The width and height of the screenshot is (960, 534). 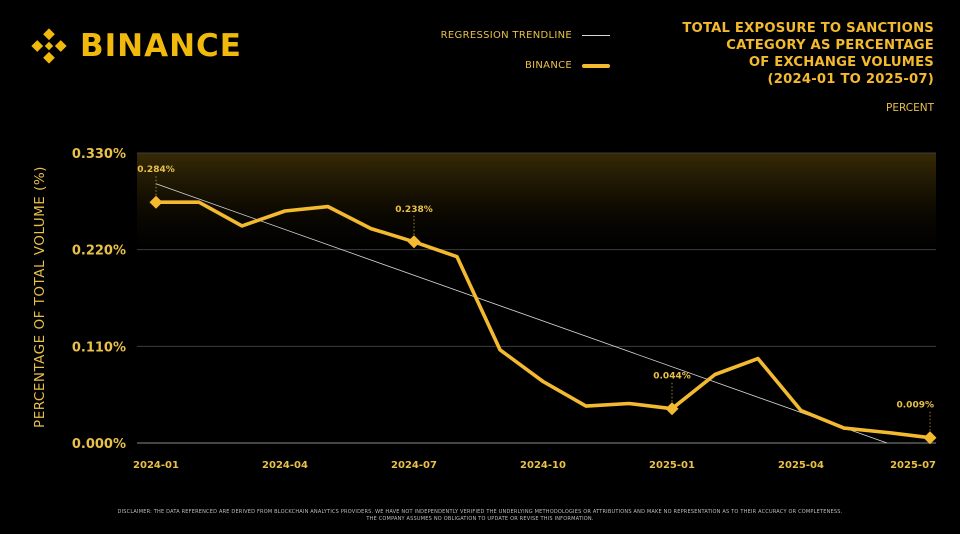 I want to click on legend-binance-label: BINANCE, so click(x=548, y=65).